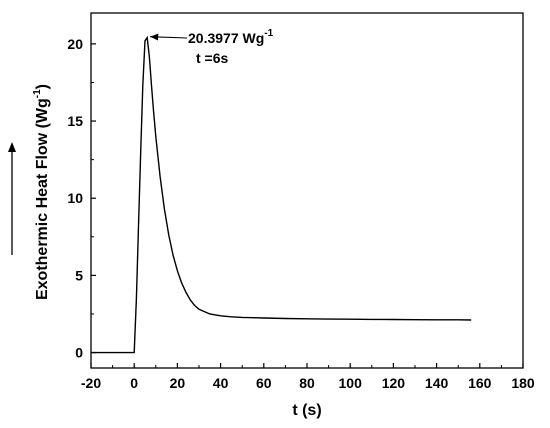 The height and width of the screenshot is (428, 550). Describe the element at coordinates (264, 383) in the screenshot. I see `x-tick-label: 60` at that location.